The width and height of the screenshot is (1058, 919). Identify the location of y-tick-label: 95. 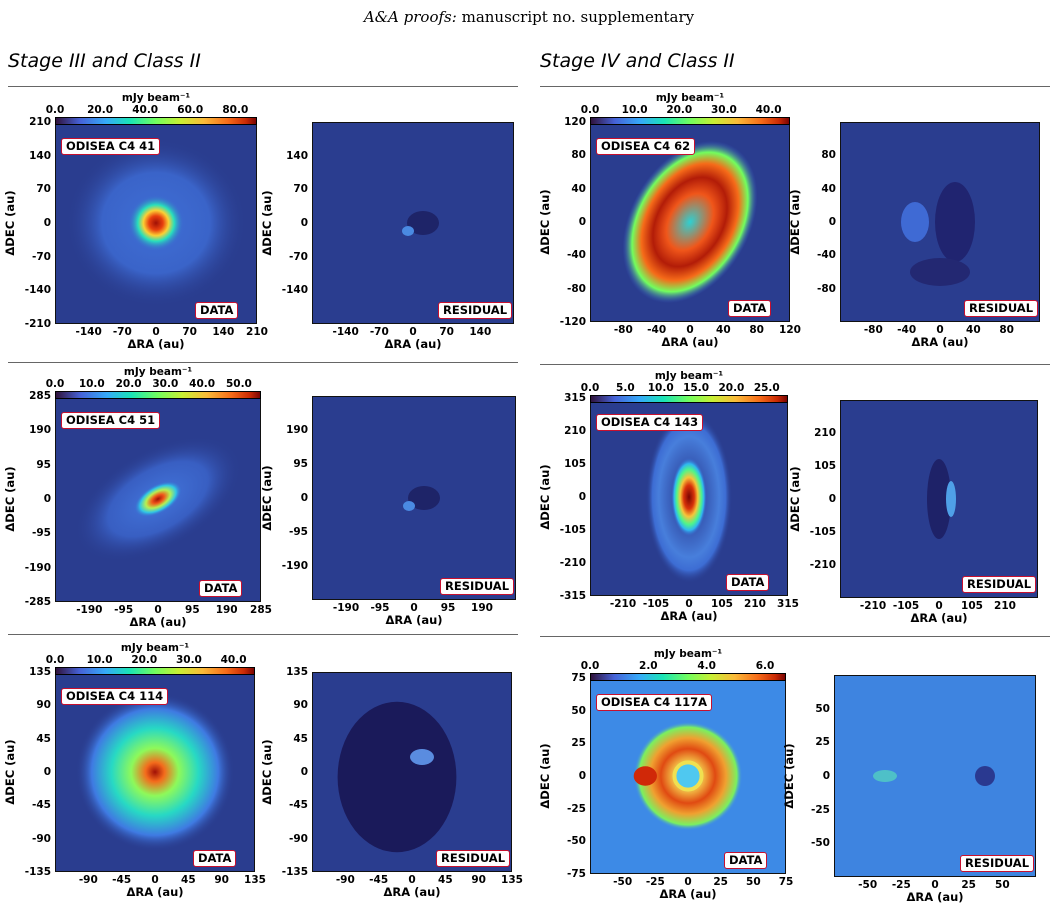
(300, 464).